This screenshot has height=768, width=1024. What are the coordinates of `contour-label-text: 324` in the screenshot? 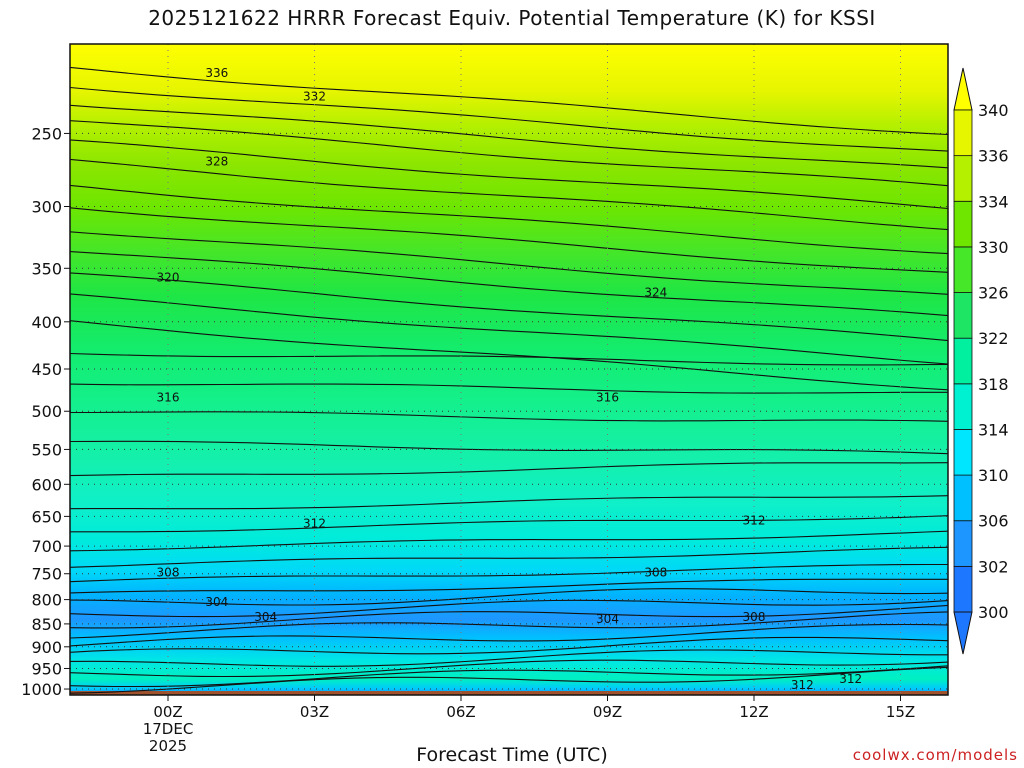 It's located at (655, 293).